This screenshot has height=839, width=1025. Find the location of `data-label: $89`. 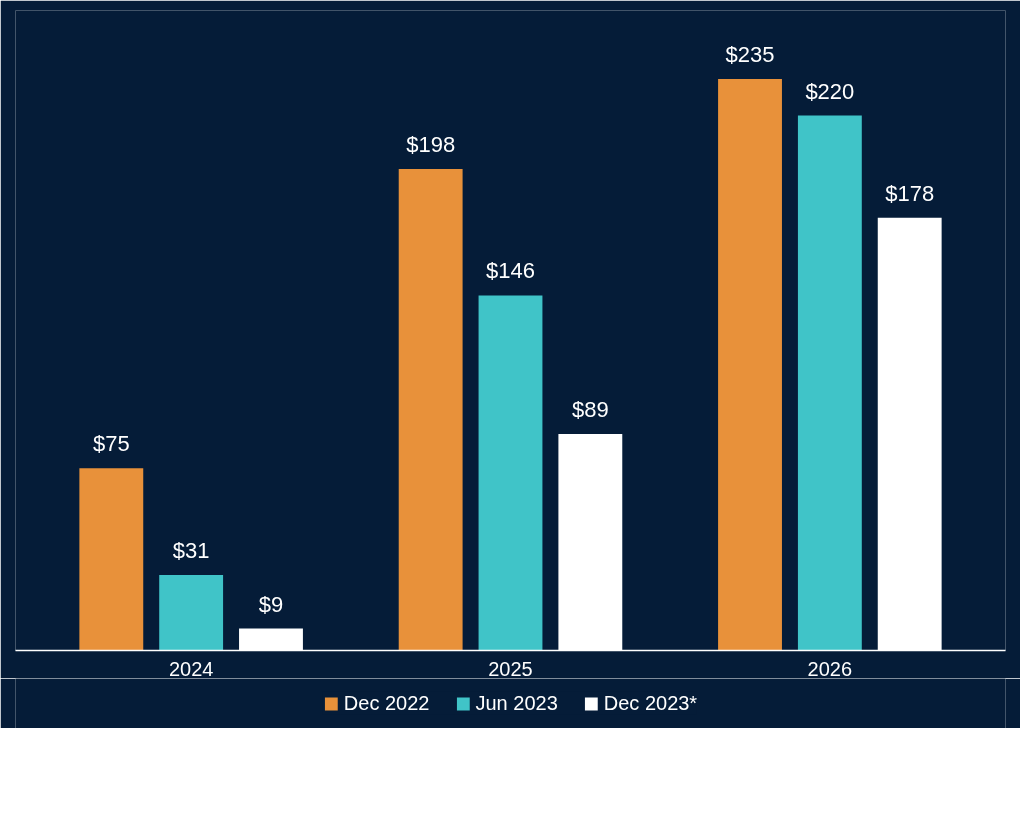

data-label: $89 is located at coordinates (590, 410).